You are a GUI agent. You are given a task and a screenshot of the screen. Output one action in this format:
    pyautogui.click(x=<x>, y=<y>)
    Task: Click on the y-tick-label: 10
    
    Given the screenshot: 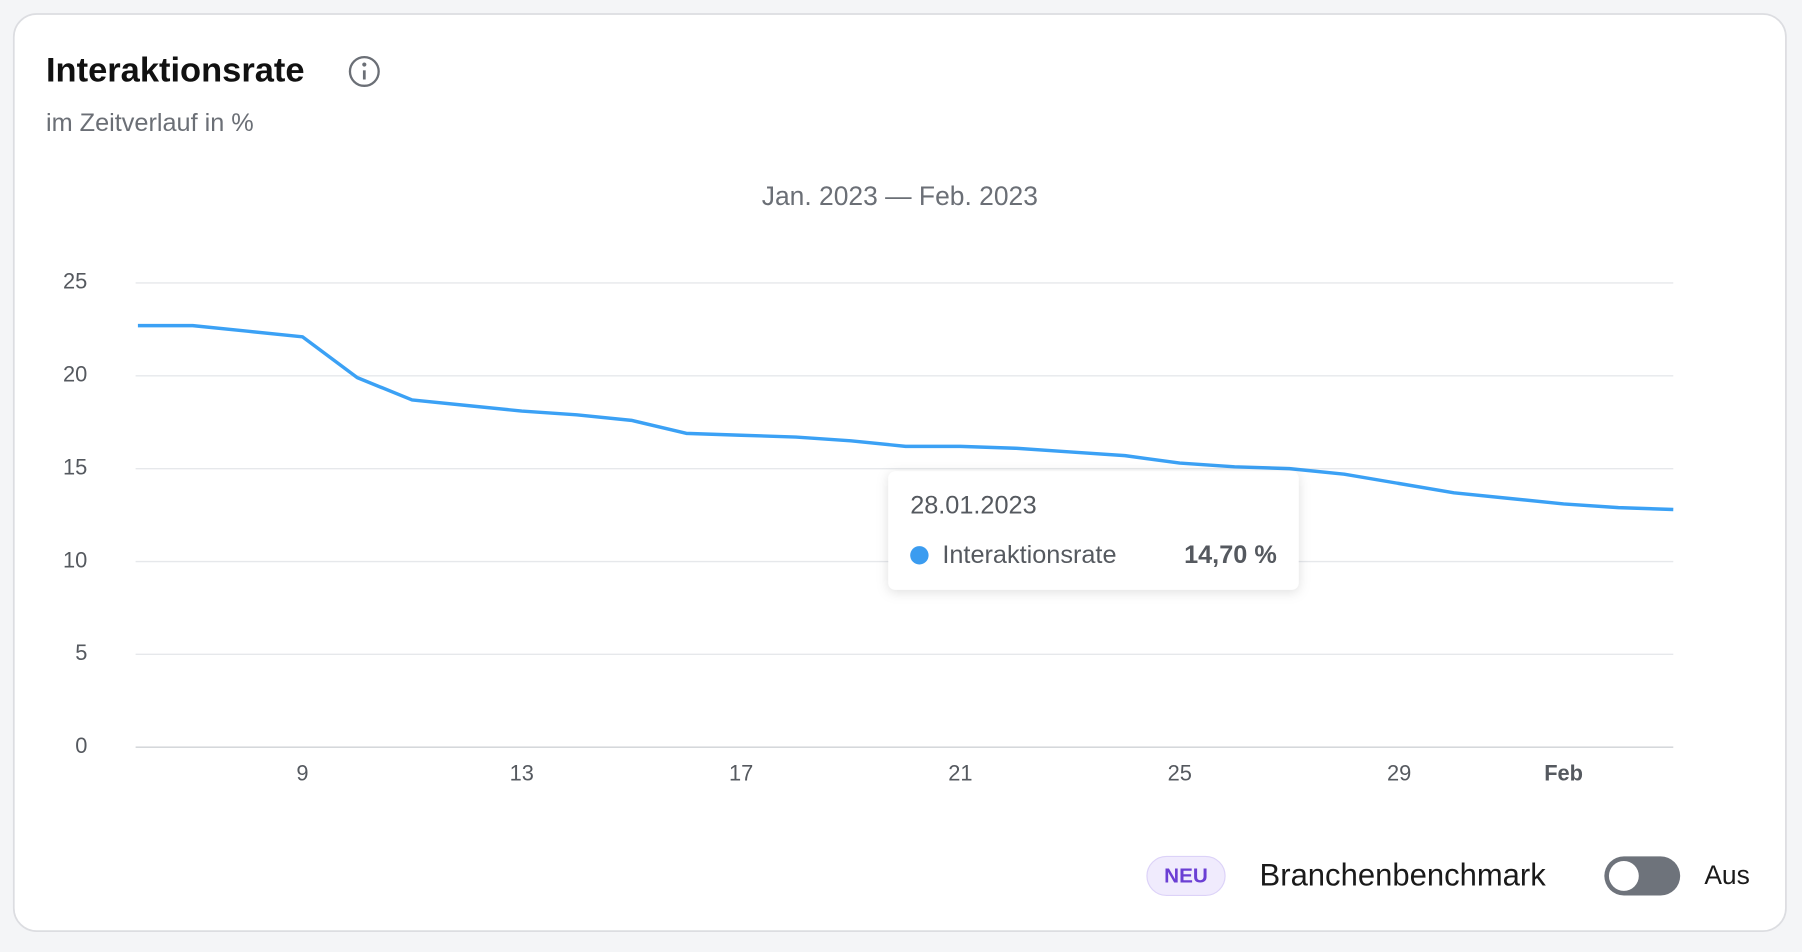 What is the action you would take?
    pyautogui.click(x=75, y=559)
    